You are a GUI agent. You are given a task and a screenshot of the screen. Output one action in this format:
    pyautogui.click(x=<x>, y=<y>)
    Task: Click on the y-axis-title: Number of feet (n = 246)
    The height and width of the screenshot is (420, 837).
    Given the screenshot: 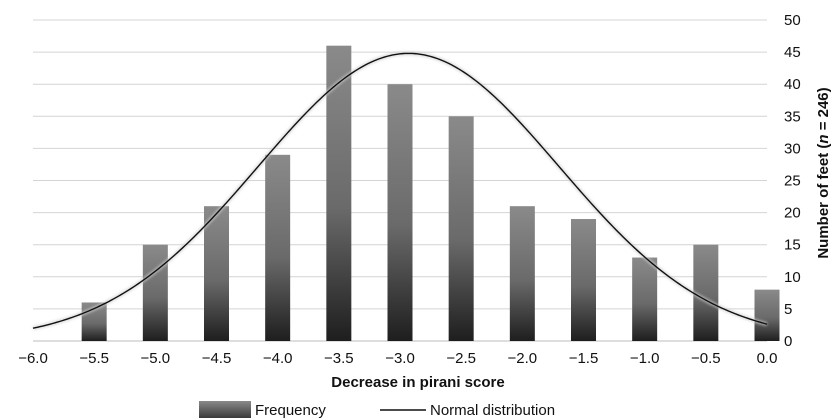 What is the action you would take?
    pyautogui.click(x=823, y=172)
    